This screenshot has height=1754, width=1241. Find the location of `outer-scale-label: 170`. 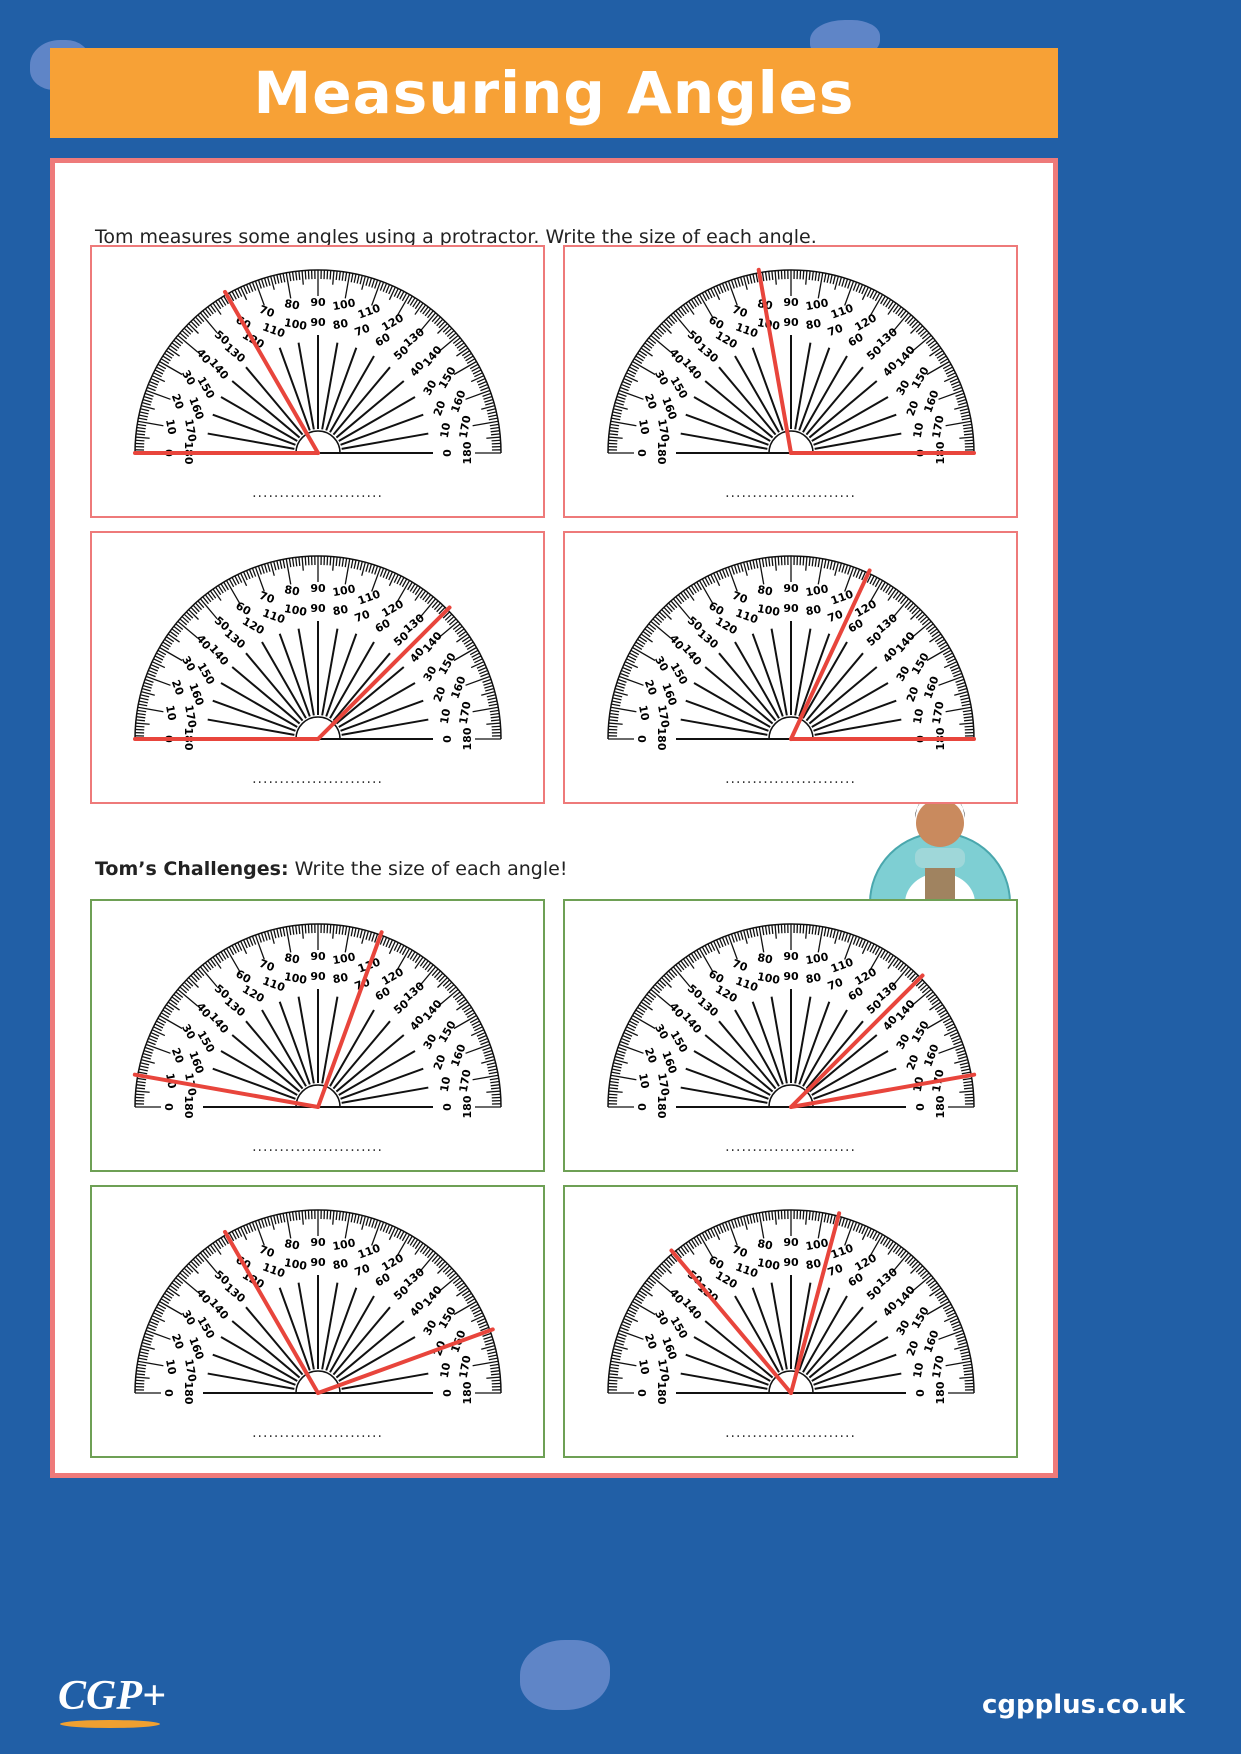

outer-scale-label: 170 is located at coordinates (938, 712).